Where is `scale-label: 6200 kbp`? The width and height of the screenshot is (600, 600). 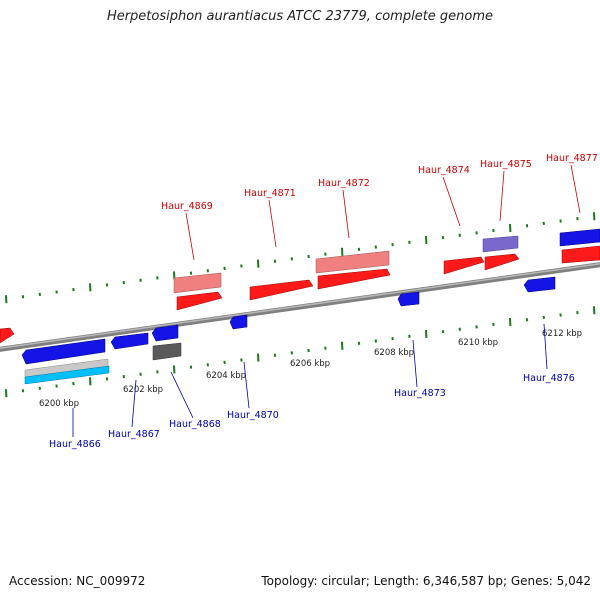 scale-label: 6200 kbp is located at coordinates (59, 404).